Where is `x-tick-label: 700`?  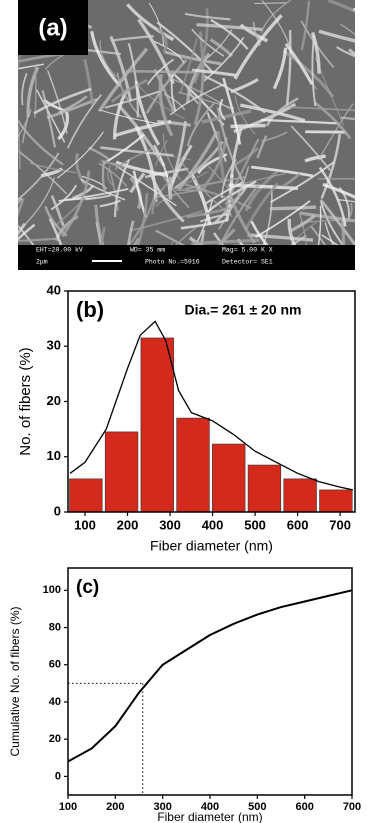 x-tick-label: 700 is located at coordinates (340, 524).